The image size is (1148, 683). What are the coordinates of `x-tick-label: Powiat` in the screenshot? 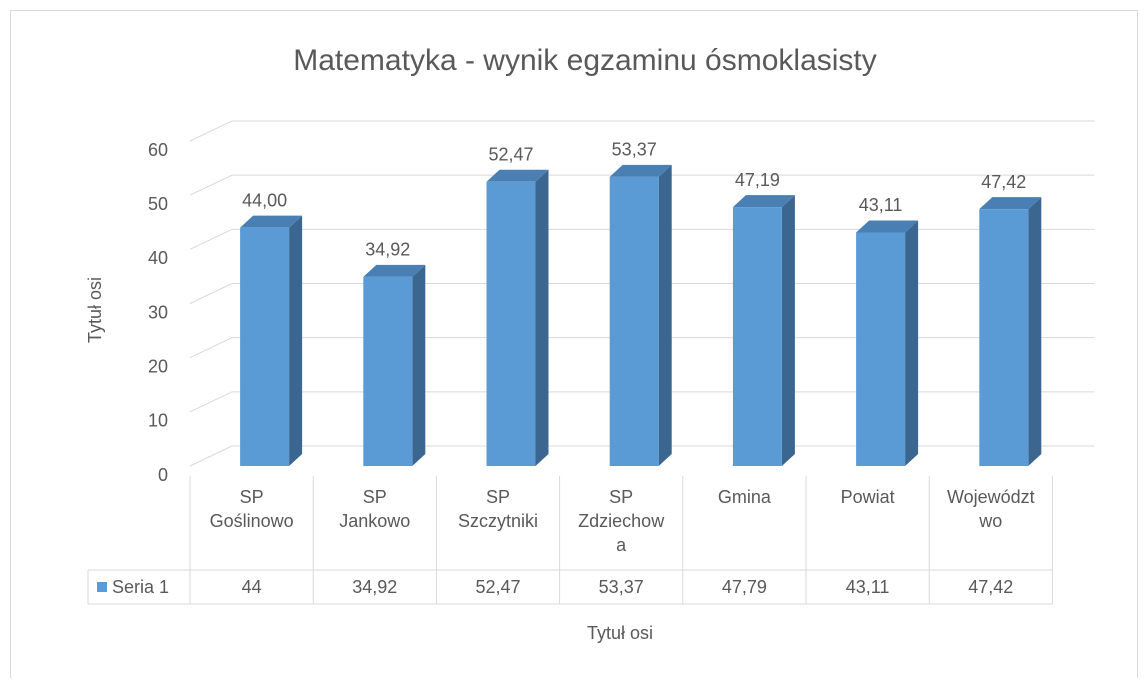 It's located at (867, 497).